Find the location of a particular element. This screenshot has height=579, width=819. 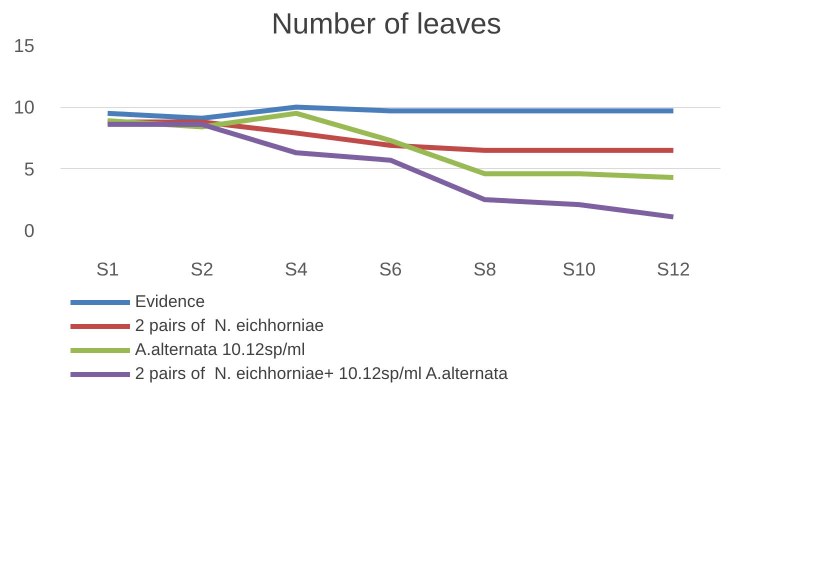

legend-label: Evidence is located at coordinates (170, 302).